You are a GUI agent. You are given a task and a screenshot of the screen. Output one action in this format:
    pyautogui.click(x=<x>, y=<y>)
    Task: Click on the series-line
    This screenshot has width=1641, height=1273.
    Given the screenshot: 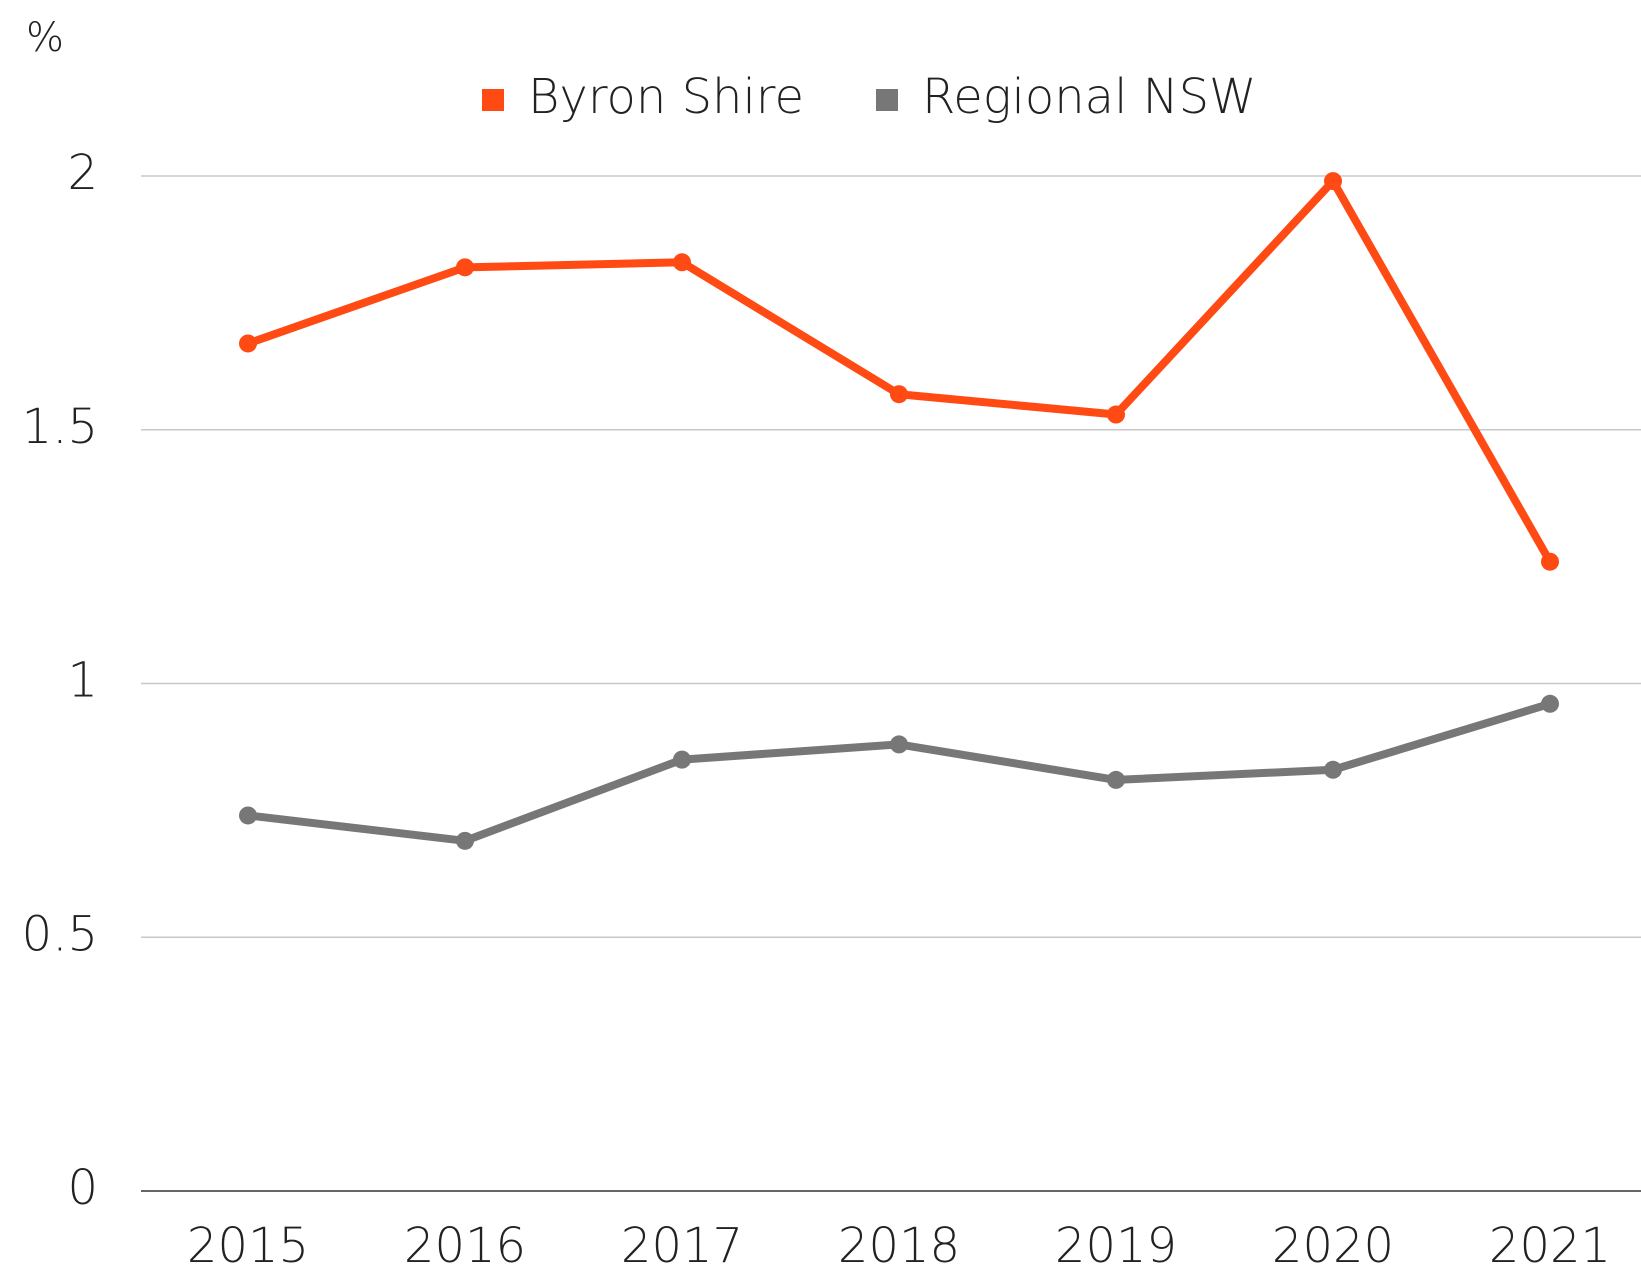 What is the action you would take?
    pyautogui.click(x=899, y=772)
    